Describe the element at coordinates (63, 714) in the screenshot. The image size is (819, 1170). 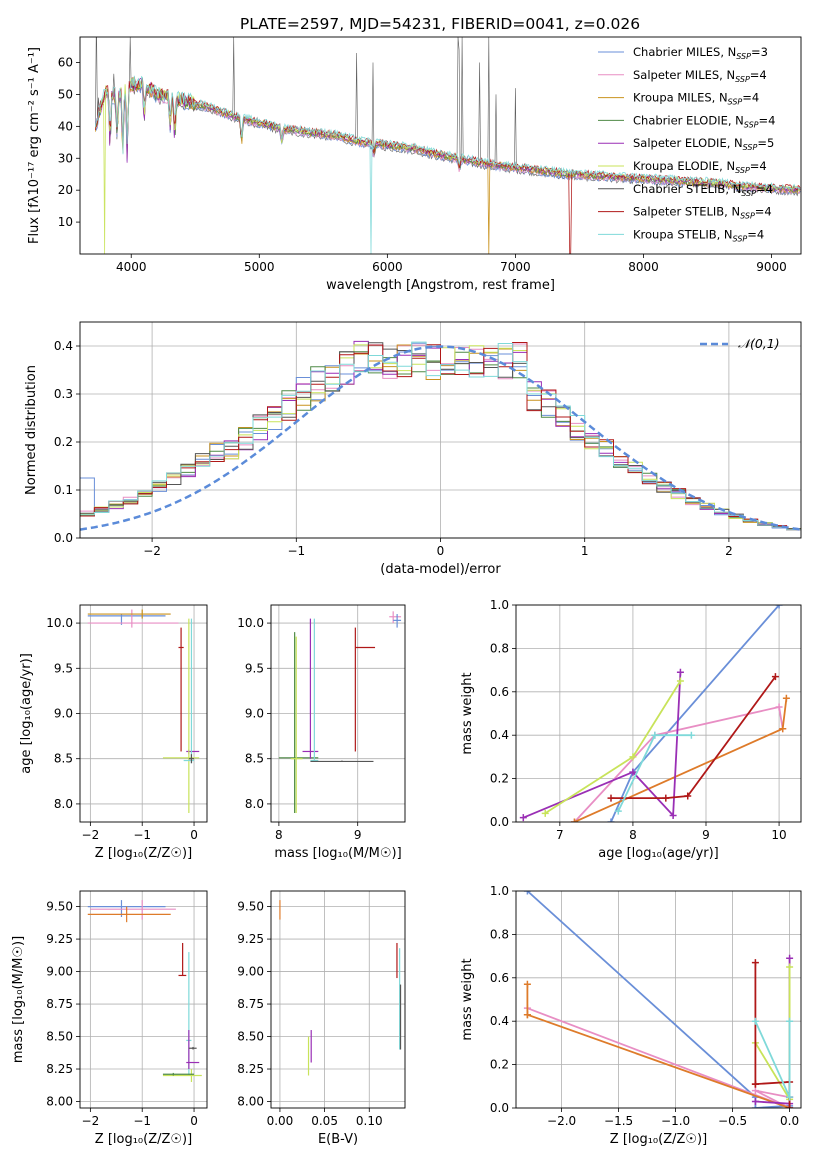
I see `y-tick-label: 9.0` at that location.